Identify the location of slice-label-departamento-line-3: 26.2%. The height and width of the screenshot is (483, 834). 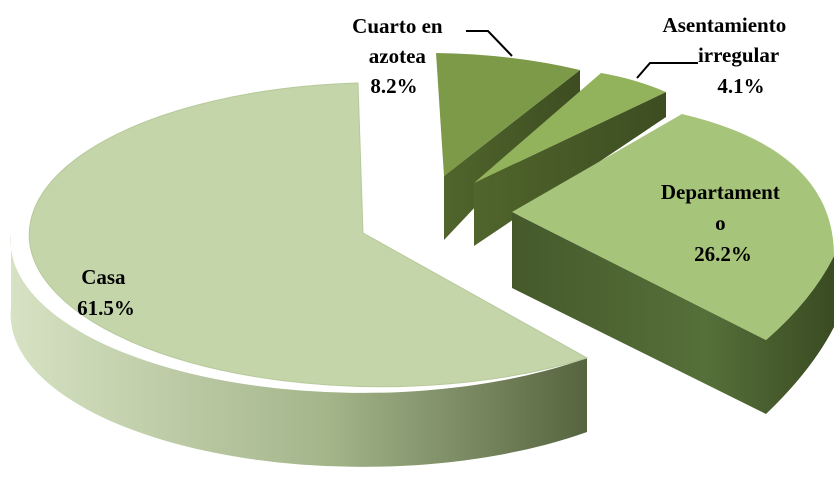
(723, 254).